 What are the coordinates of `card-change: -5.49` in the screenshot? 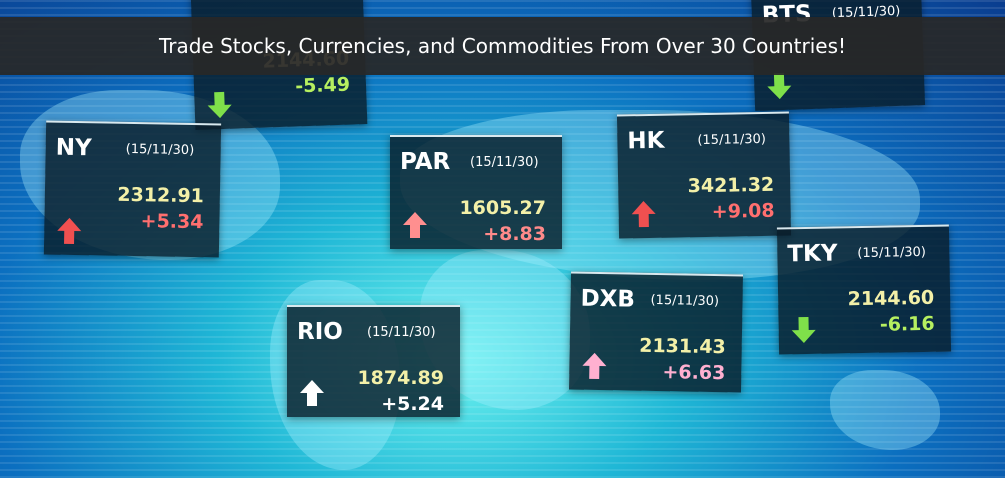 It's located at (322, 85).